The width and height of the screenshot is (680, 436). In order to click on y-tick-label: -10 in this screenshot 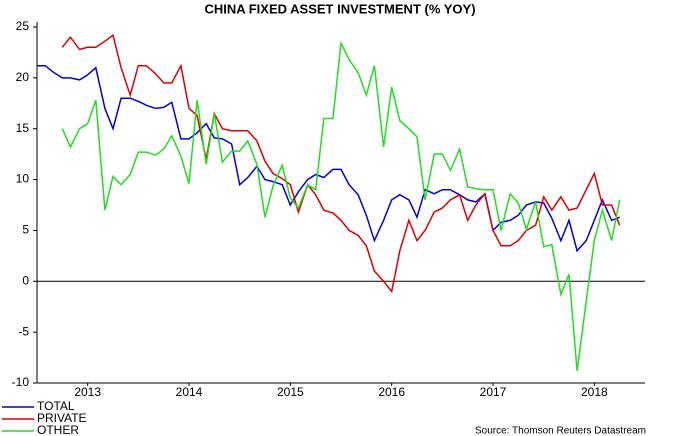, I will do `click(21, 382)`.